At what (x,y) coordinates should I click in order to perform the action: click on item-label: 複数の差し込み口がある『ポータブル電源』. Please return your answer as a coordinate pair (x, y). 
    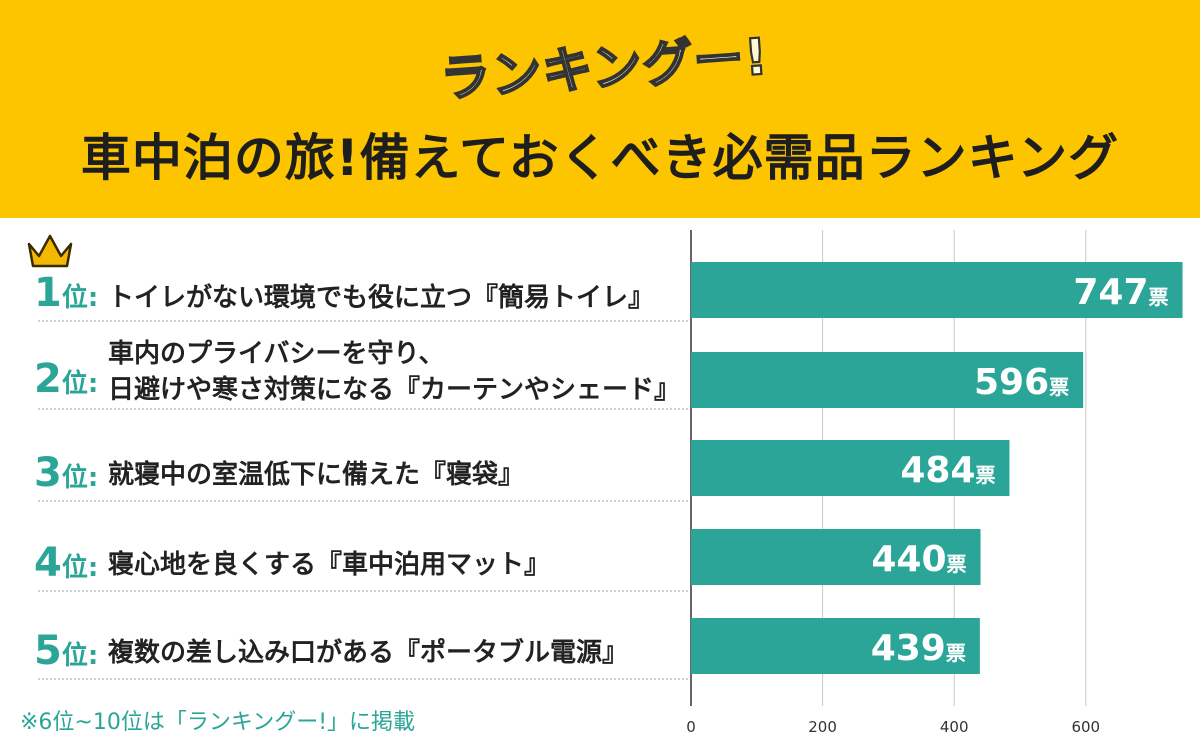
    Looking at the image, I should click on (368, 653).